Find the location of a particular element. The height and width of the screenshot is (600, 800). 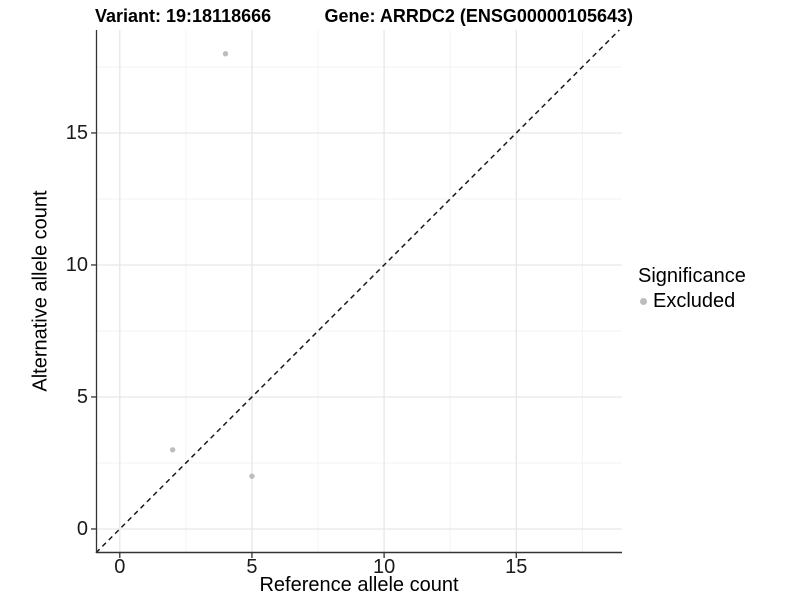

y-tick-label: 10 is located at coordinates (76, 264).